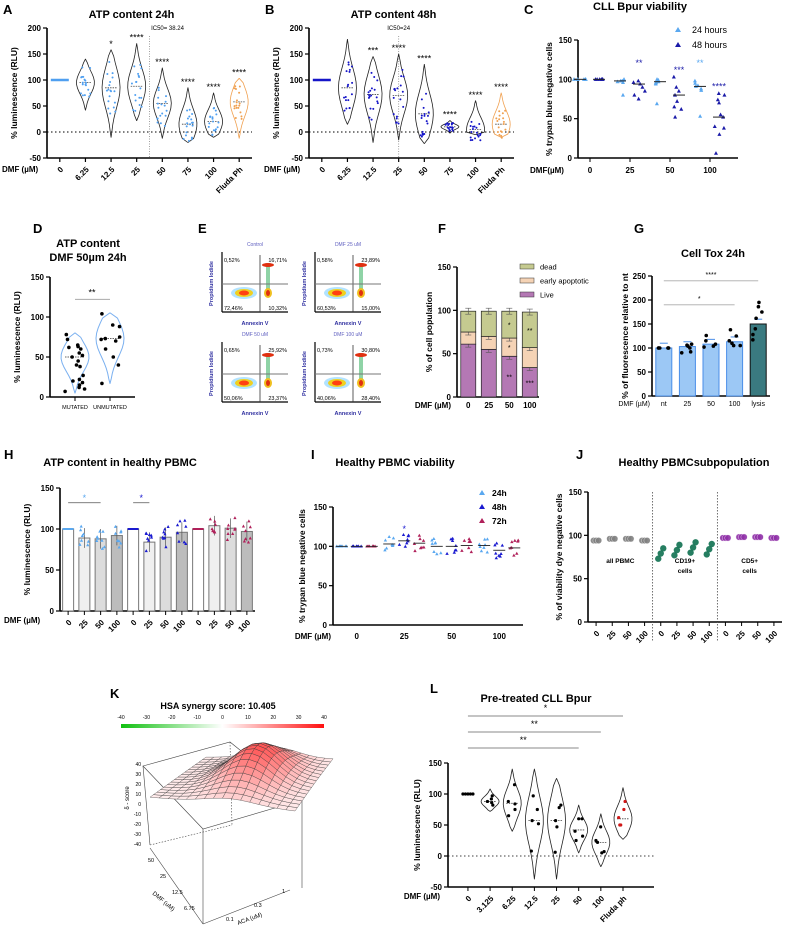 The width and height of the screenshot is (790, 934). Describe the element at coordinates (38, 277) in the screenshot. I see `y-tick-label: 150` at that location.